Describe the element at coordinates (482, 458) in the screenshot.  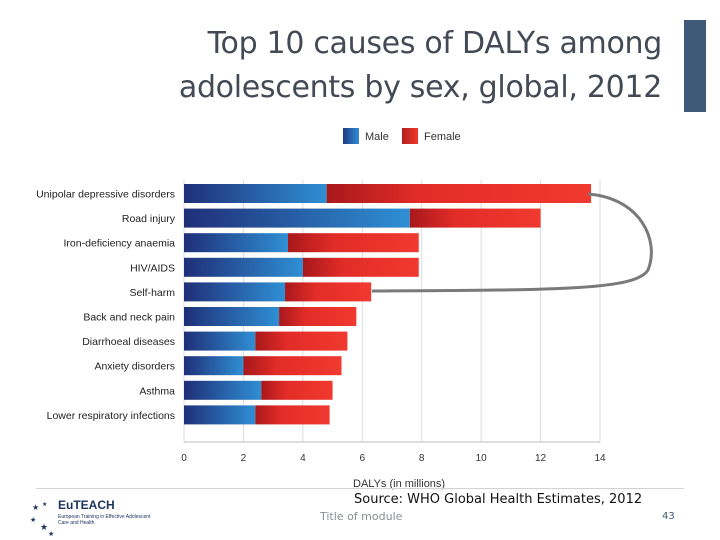
I see `x-tick-label: 10` at that location.